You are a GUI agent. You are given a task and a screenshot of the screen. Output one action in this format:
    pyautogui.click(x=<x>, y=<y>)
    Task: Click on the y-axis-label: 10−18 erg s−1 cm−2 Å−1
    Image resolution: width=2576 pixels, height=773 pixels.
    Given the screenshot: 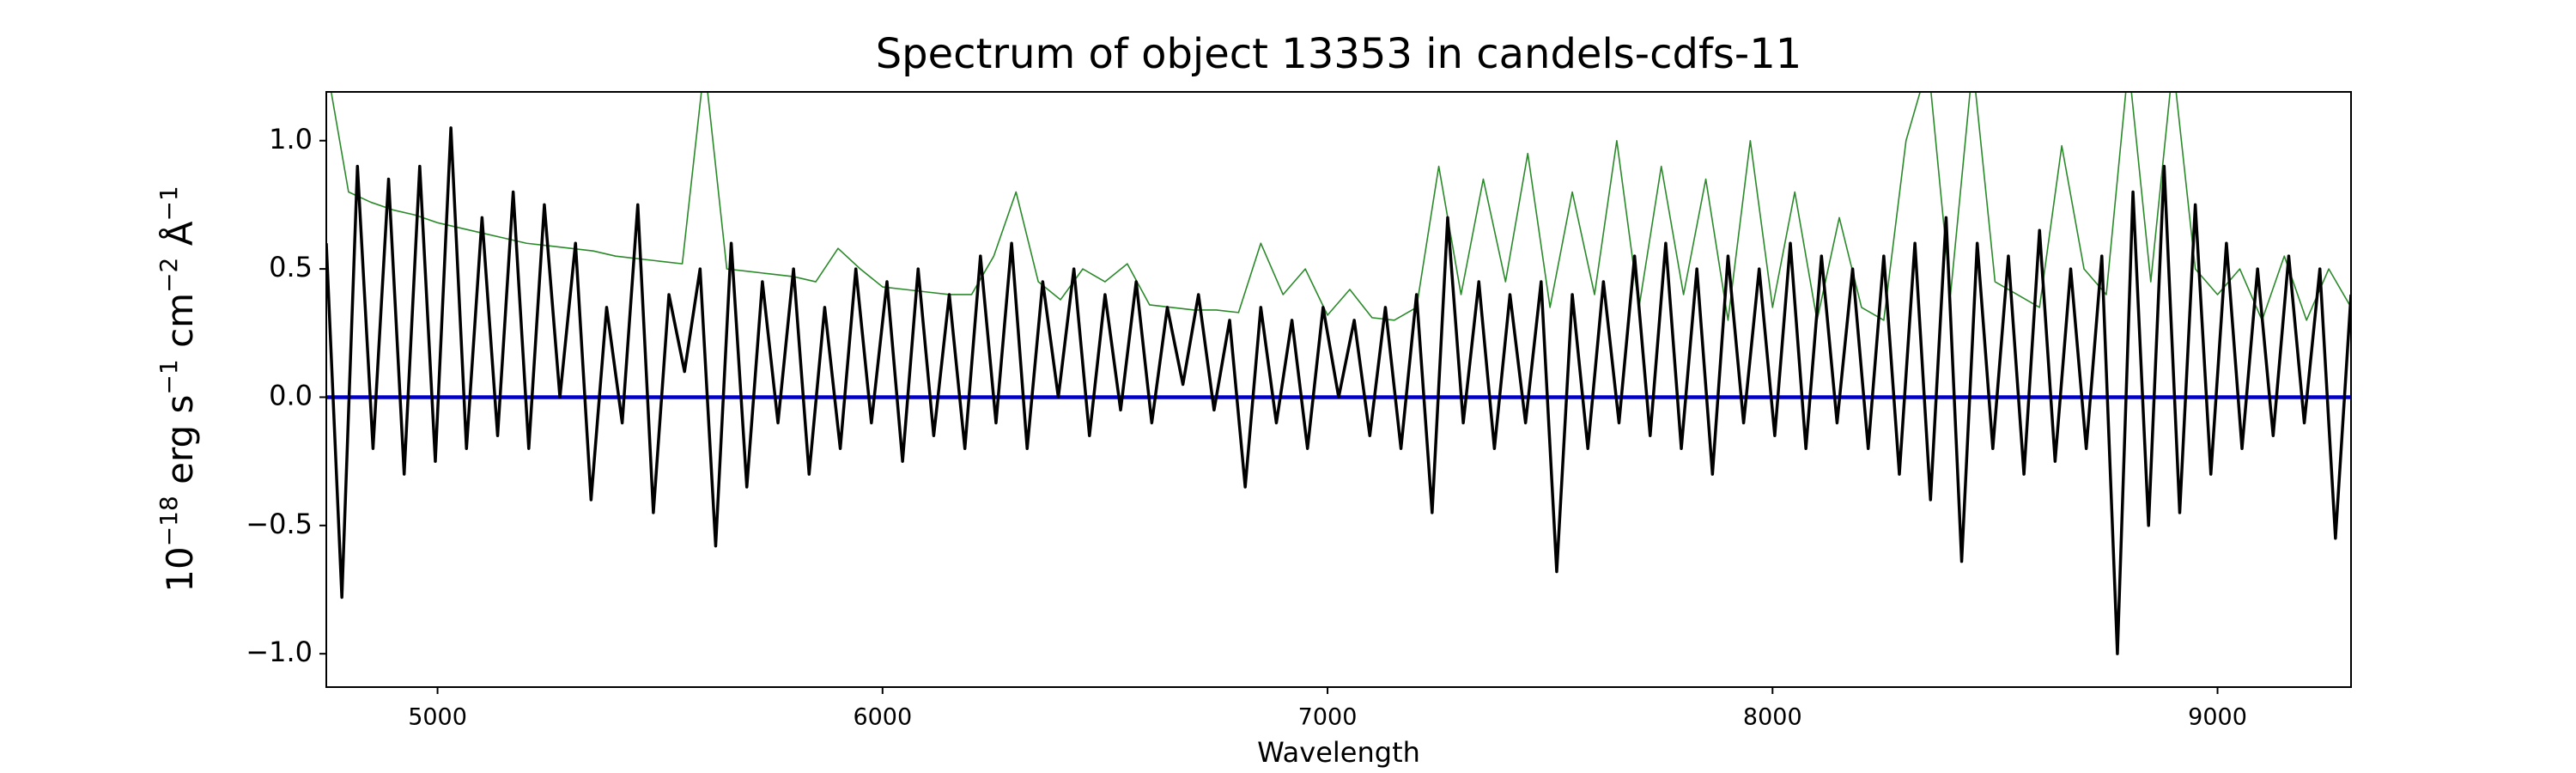 What is the action you would take?
    pyautogui.click(x=178, y=389)
    